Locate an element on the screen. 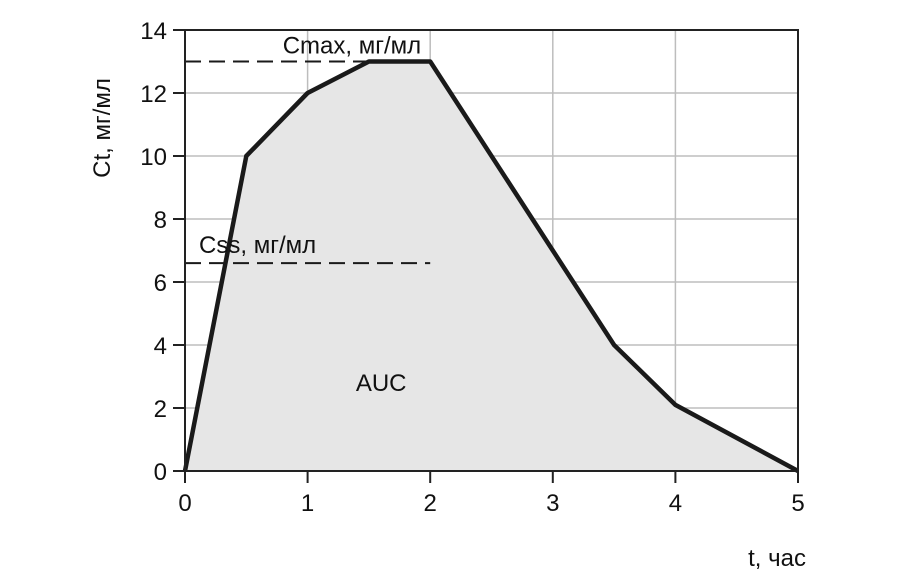 The image size is (911, 587). x-tick-label: 4 is located at coordinates (675, 503).